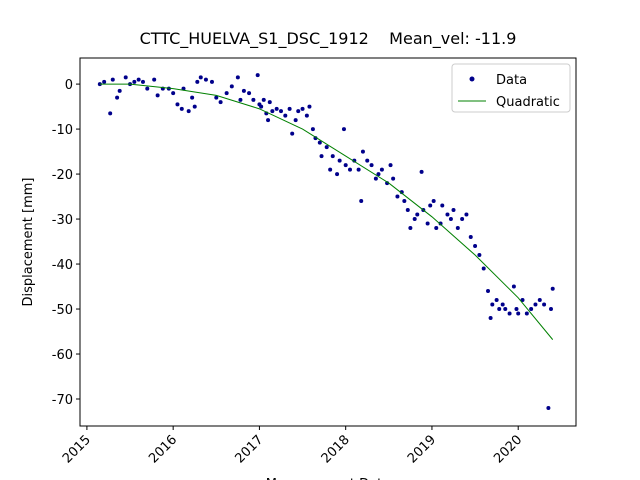  What do you see at coordinates (511, 88) in the screenshot?
I see `legend-box` at bounding box center [511, 88].